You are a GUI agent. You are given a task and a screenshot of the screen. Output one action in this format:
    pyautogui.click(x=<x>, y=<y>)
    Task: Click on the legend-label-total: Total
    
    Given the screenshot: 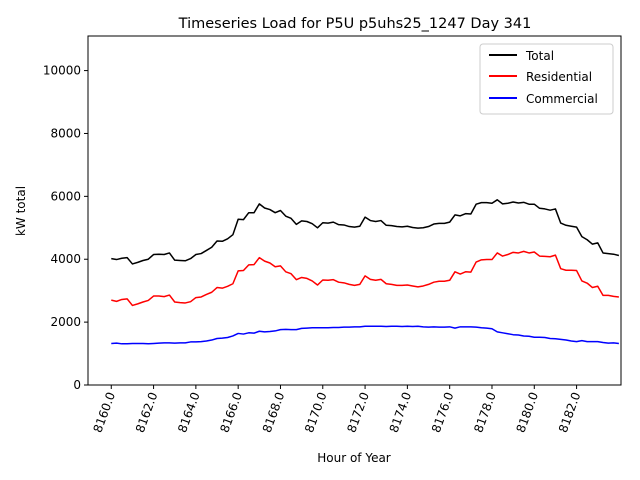 What is the action you would take?
    pyautogui.click(x=539, y=56)
    